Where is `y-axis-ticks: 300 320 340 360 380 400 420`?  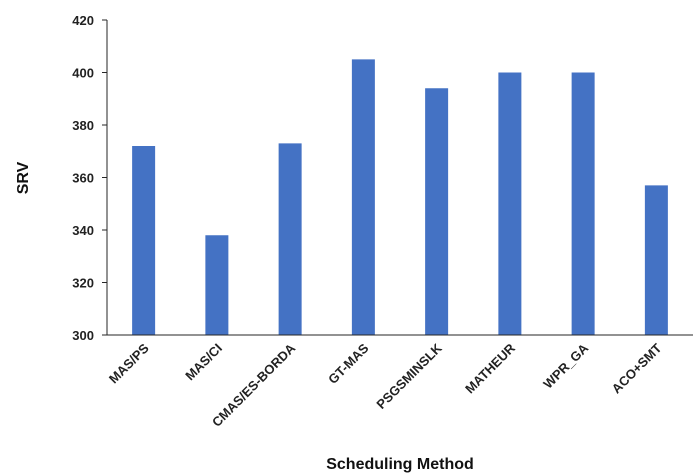
y-axis-ticks: 300 320 340 360 380 400 420 is located at coordinates (89, 178).